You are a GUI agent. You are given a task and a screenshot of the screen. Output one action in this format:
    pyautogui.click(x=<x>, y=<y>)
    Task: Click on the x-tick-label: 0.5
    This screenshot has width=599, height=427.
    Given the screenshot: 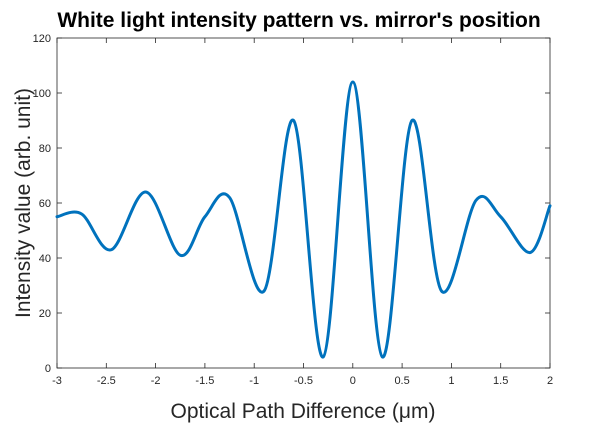 What is the action you would take?
    pyautogui.click(x=401, y=381)
    